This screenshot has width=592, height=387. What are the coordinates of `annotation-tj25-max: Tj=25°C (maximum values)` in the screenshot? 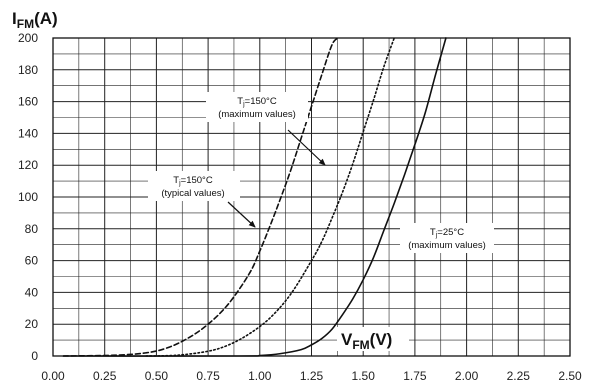 It's located at (447, 238).